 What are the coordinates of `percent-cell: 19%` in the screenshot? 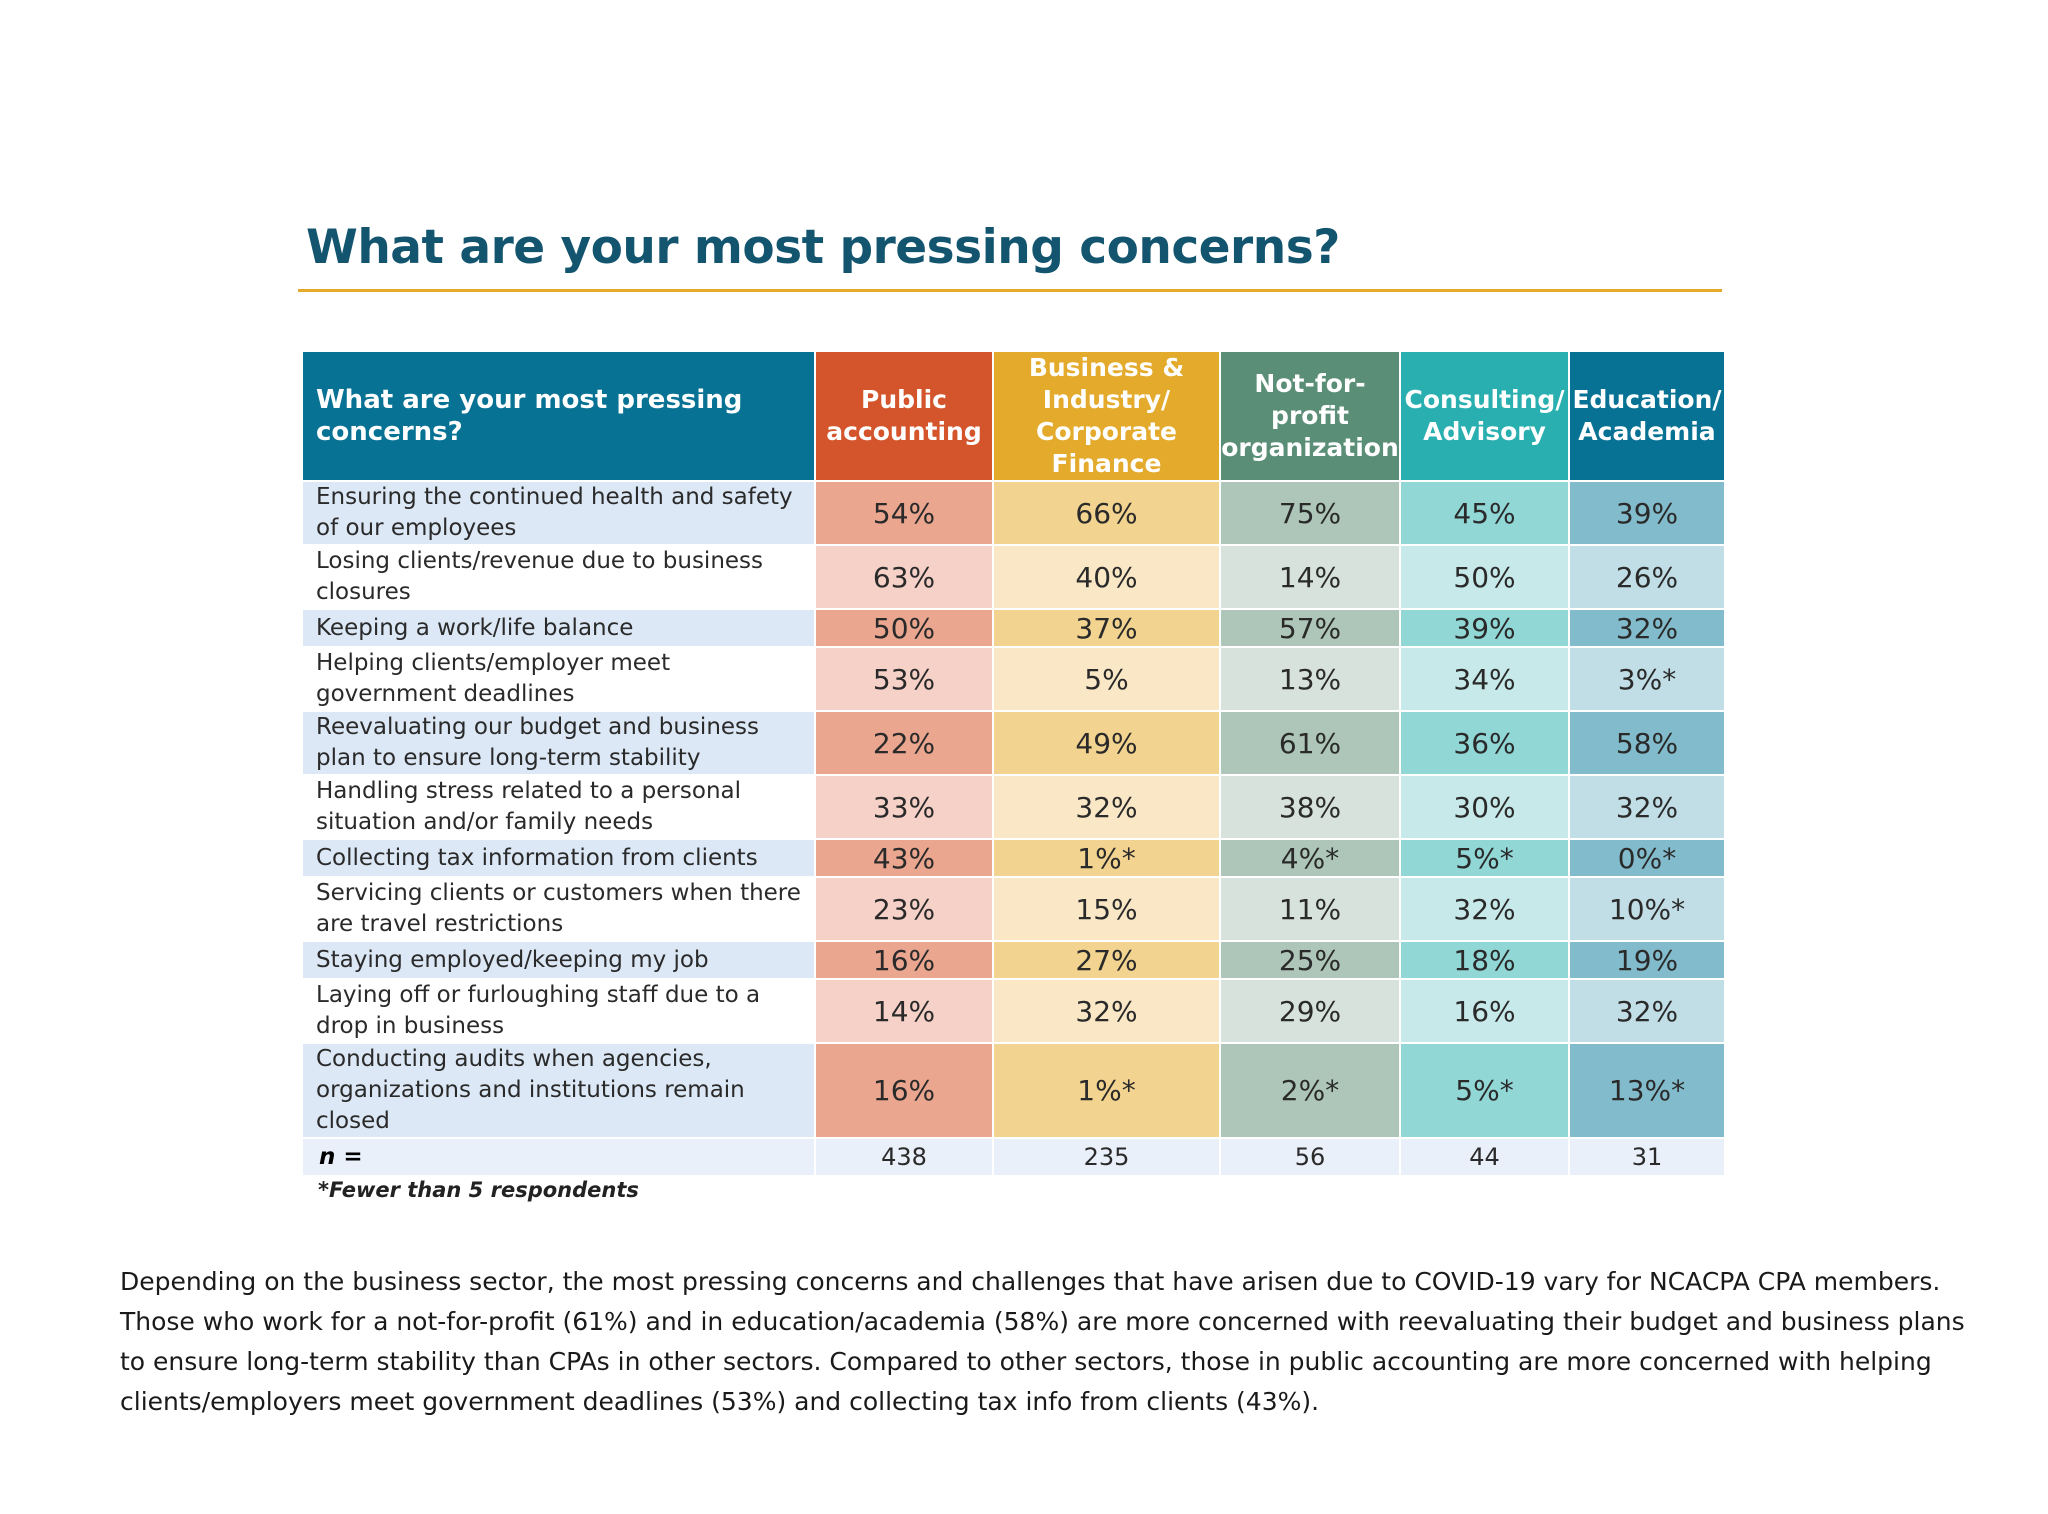 It's located at (1647, 960).